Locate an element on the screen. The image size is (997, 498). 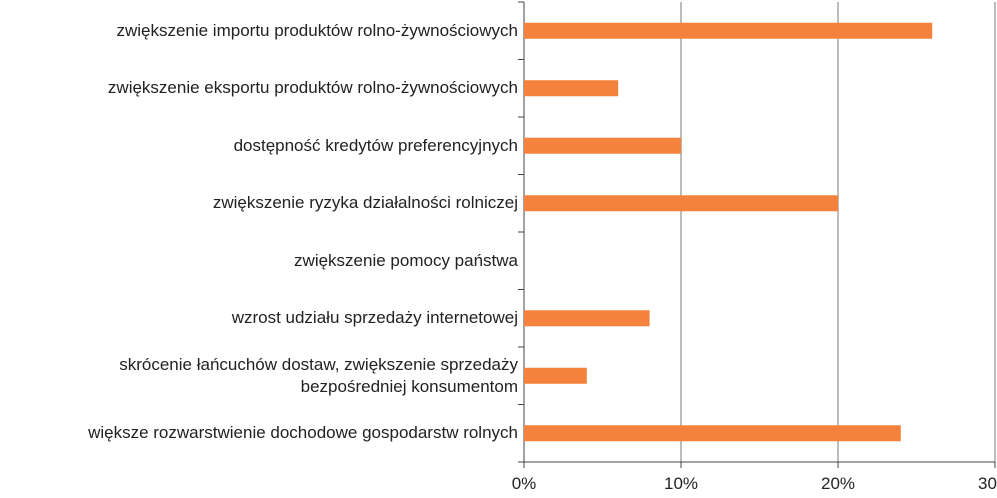
x-tick-label: 10% is located at coordinates (681, 483).